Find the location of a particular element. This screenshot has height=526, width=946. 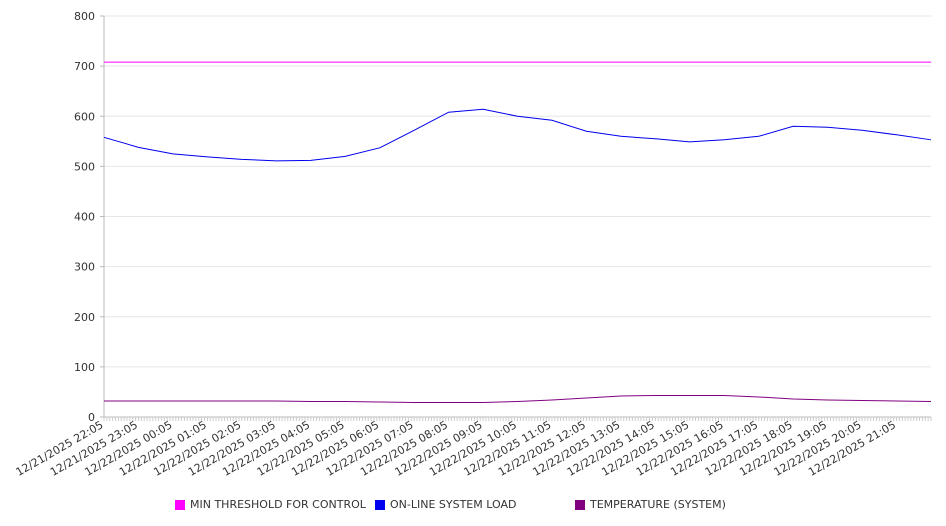

y-tick-label: 800 is located at coordinates (84, 16).